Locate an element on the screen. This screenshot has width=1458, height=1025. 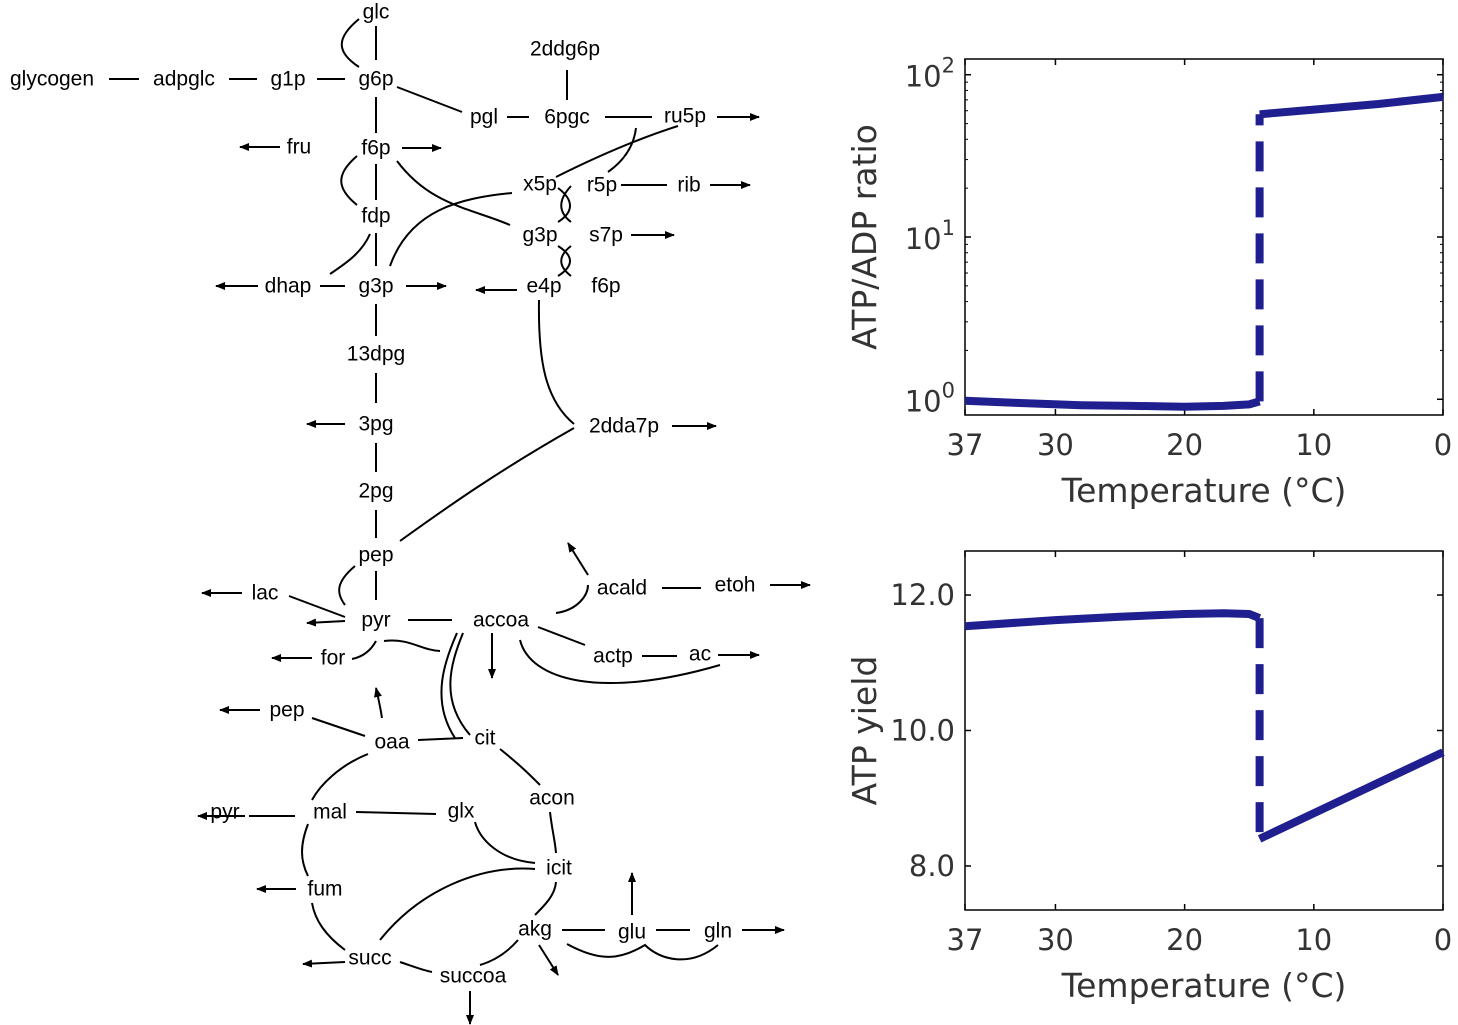
node-glu: glu is located at coordinates (632, 932).